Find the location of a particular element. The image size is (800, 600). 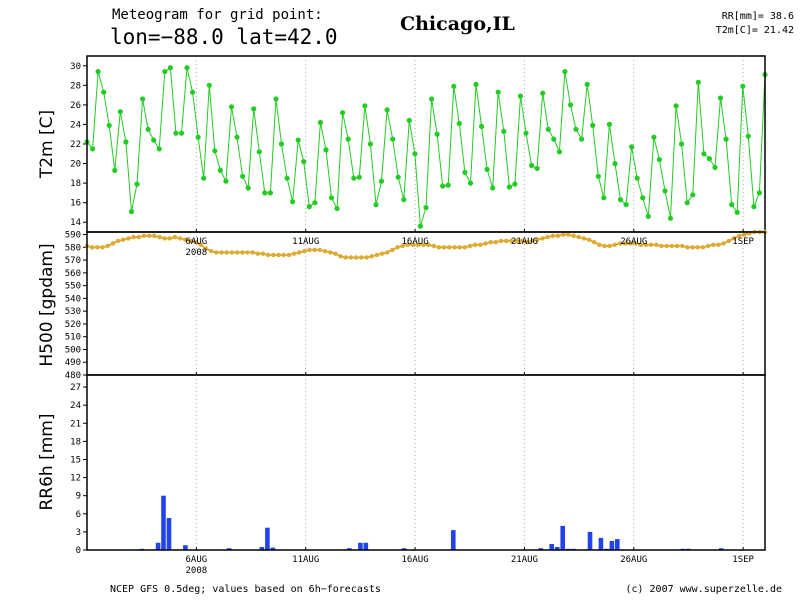

y-axis-title: H500 [gpdam] is located at coordinates (47, 304).